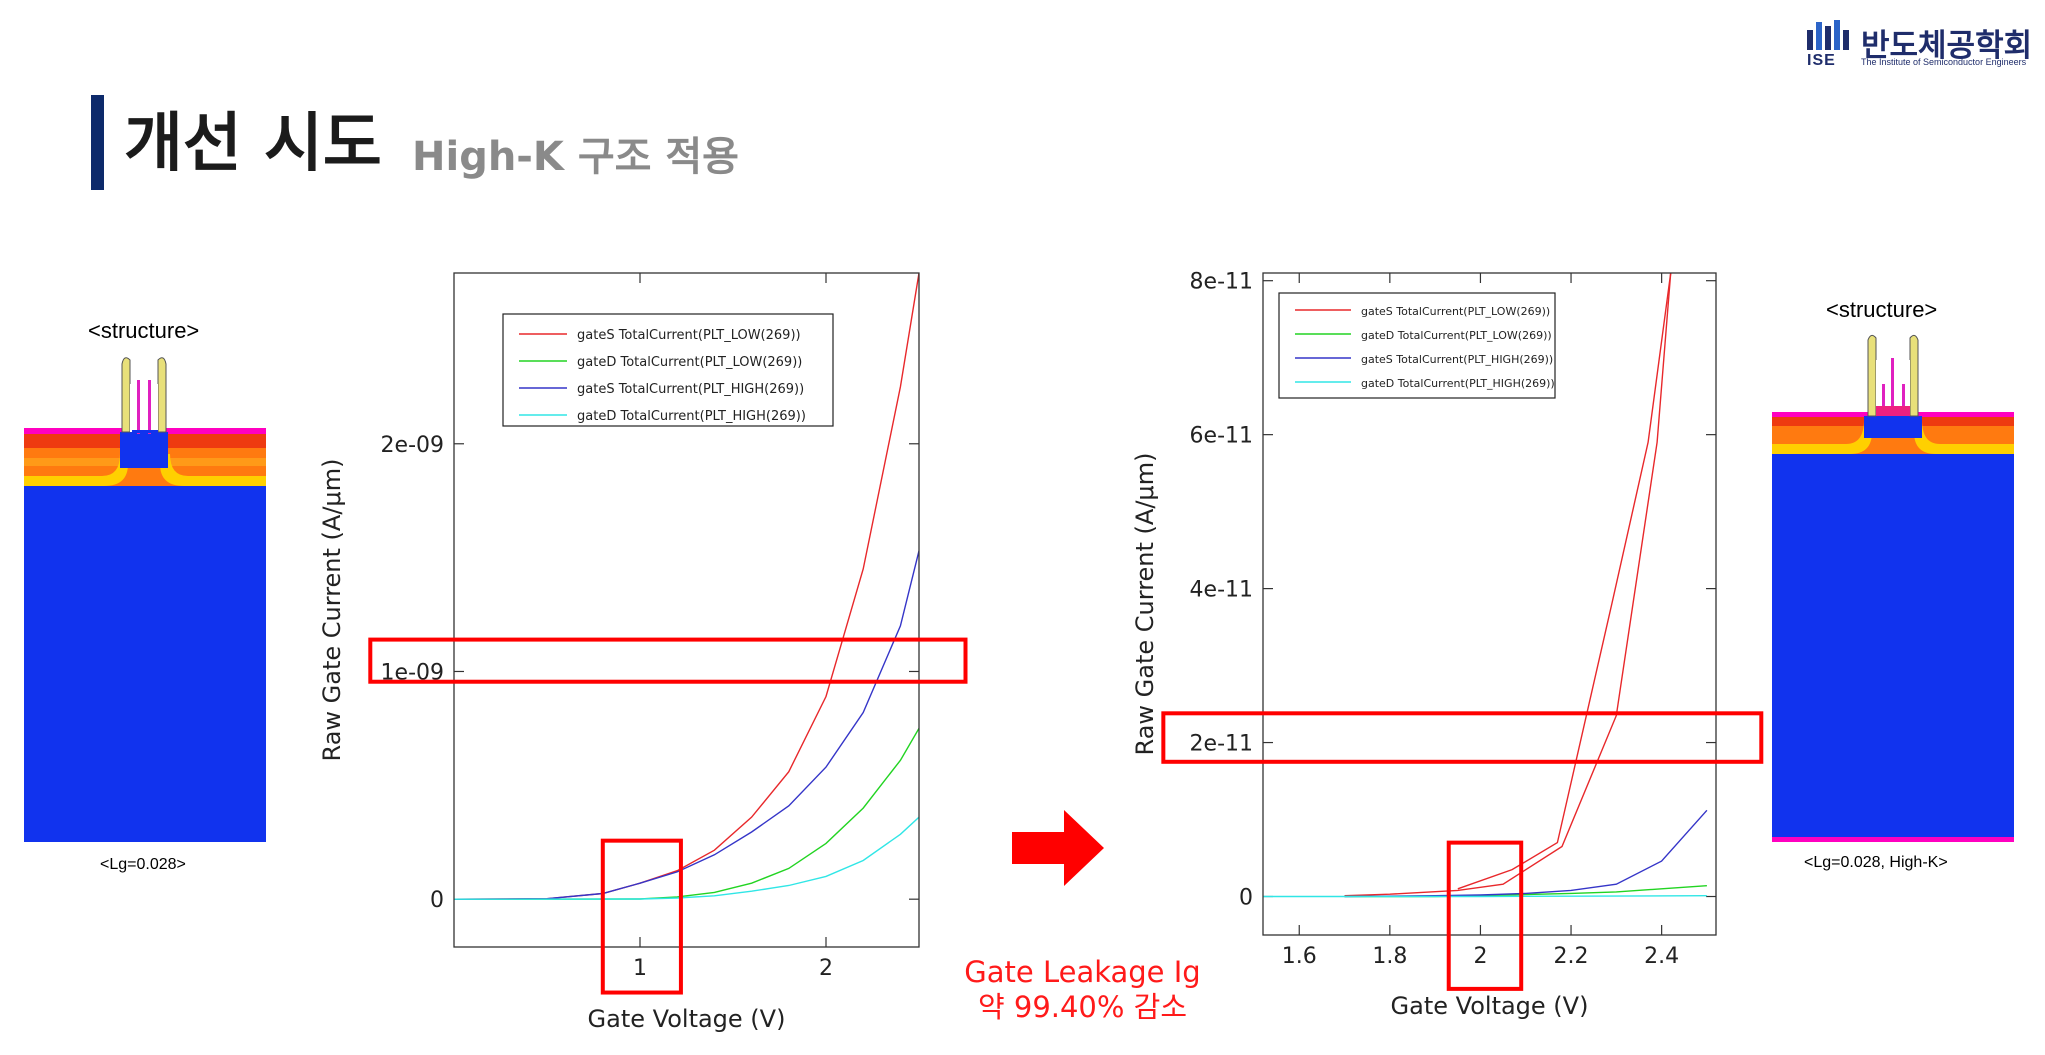  I want to click on leakage-caption: Gate Leakage Ig 약 99.40% 감소, so click(1082, 990).